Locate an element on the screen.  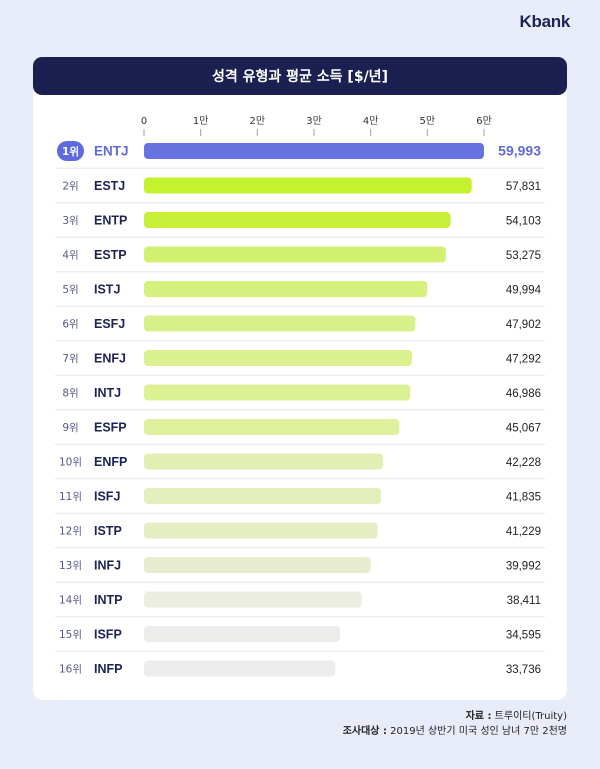
value-label: 38,411 is located at coordinates (524, 601).